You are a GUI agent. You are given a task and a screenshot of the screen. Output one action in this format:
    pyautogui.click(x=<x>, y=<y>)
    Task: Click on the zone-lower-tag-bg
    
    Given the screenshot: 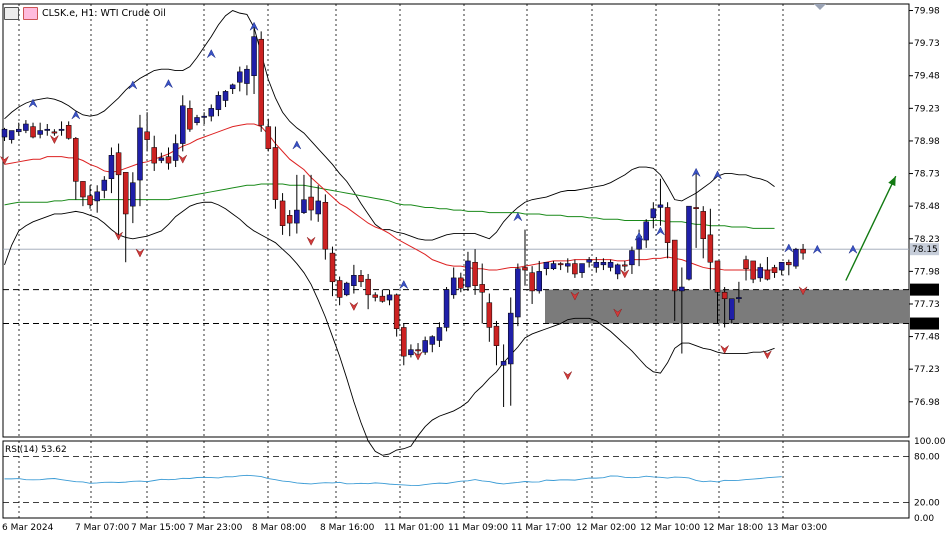 What is the action you would take?
    pyautogui.click(x=924, y=323)
    